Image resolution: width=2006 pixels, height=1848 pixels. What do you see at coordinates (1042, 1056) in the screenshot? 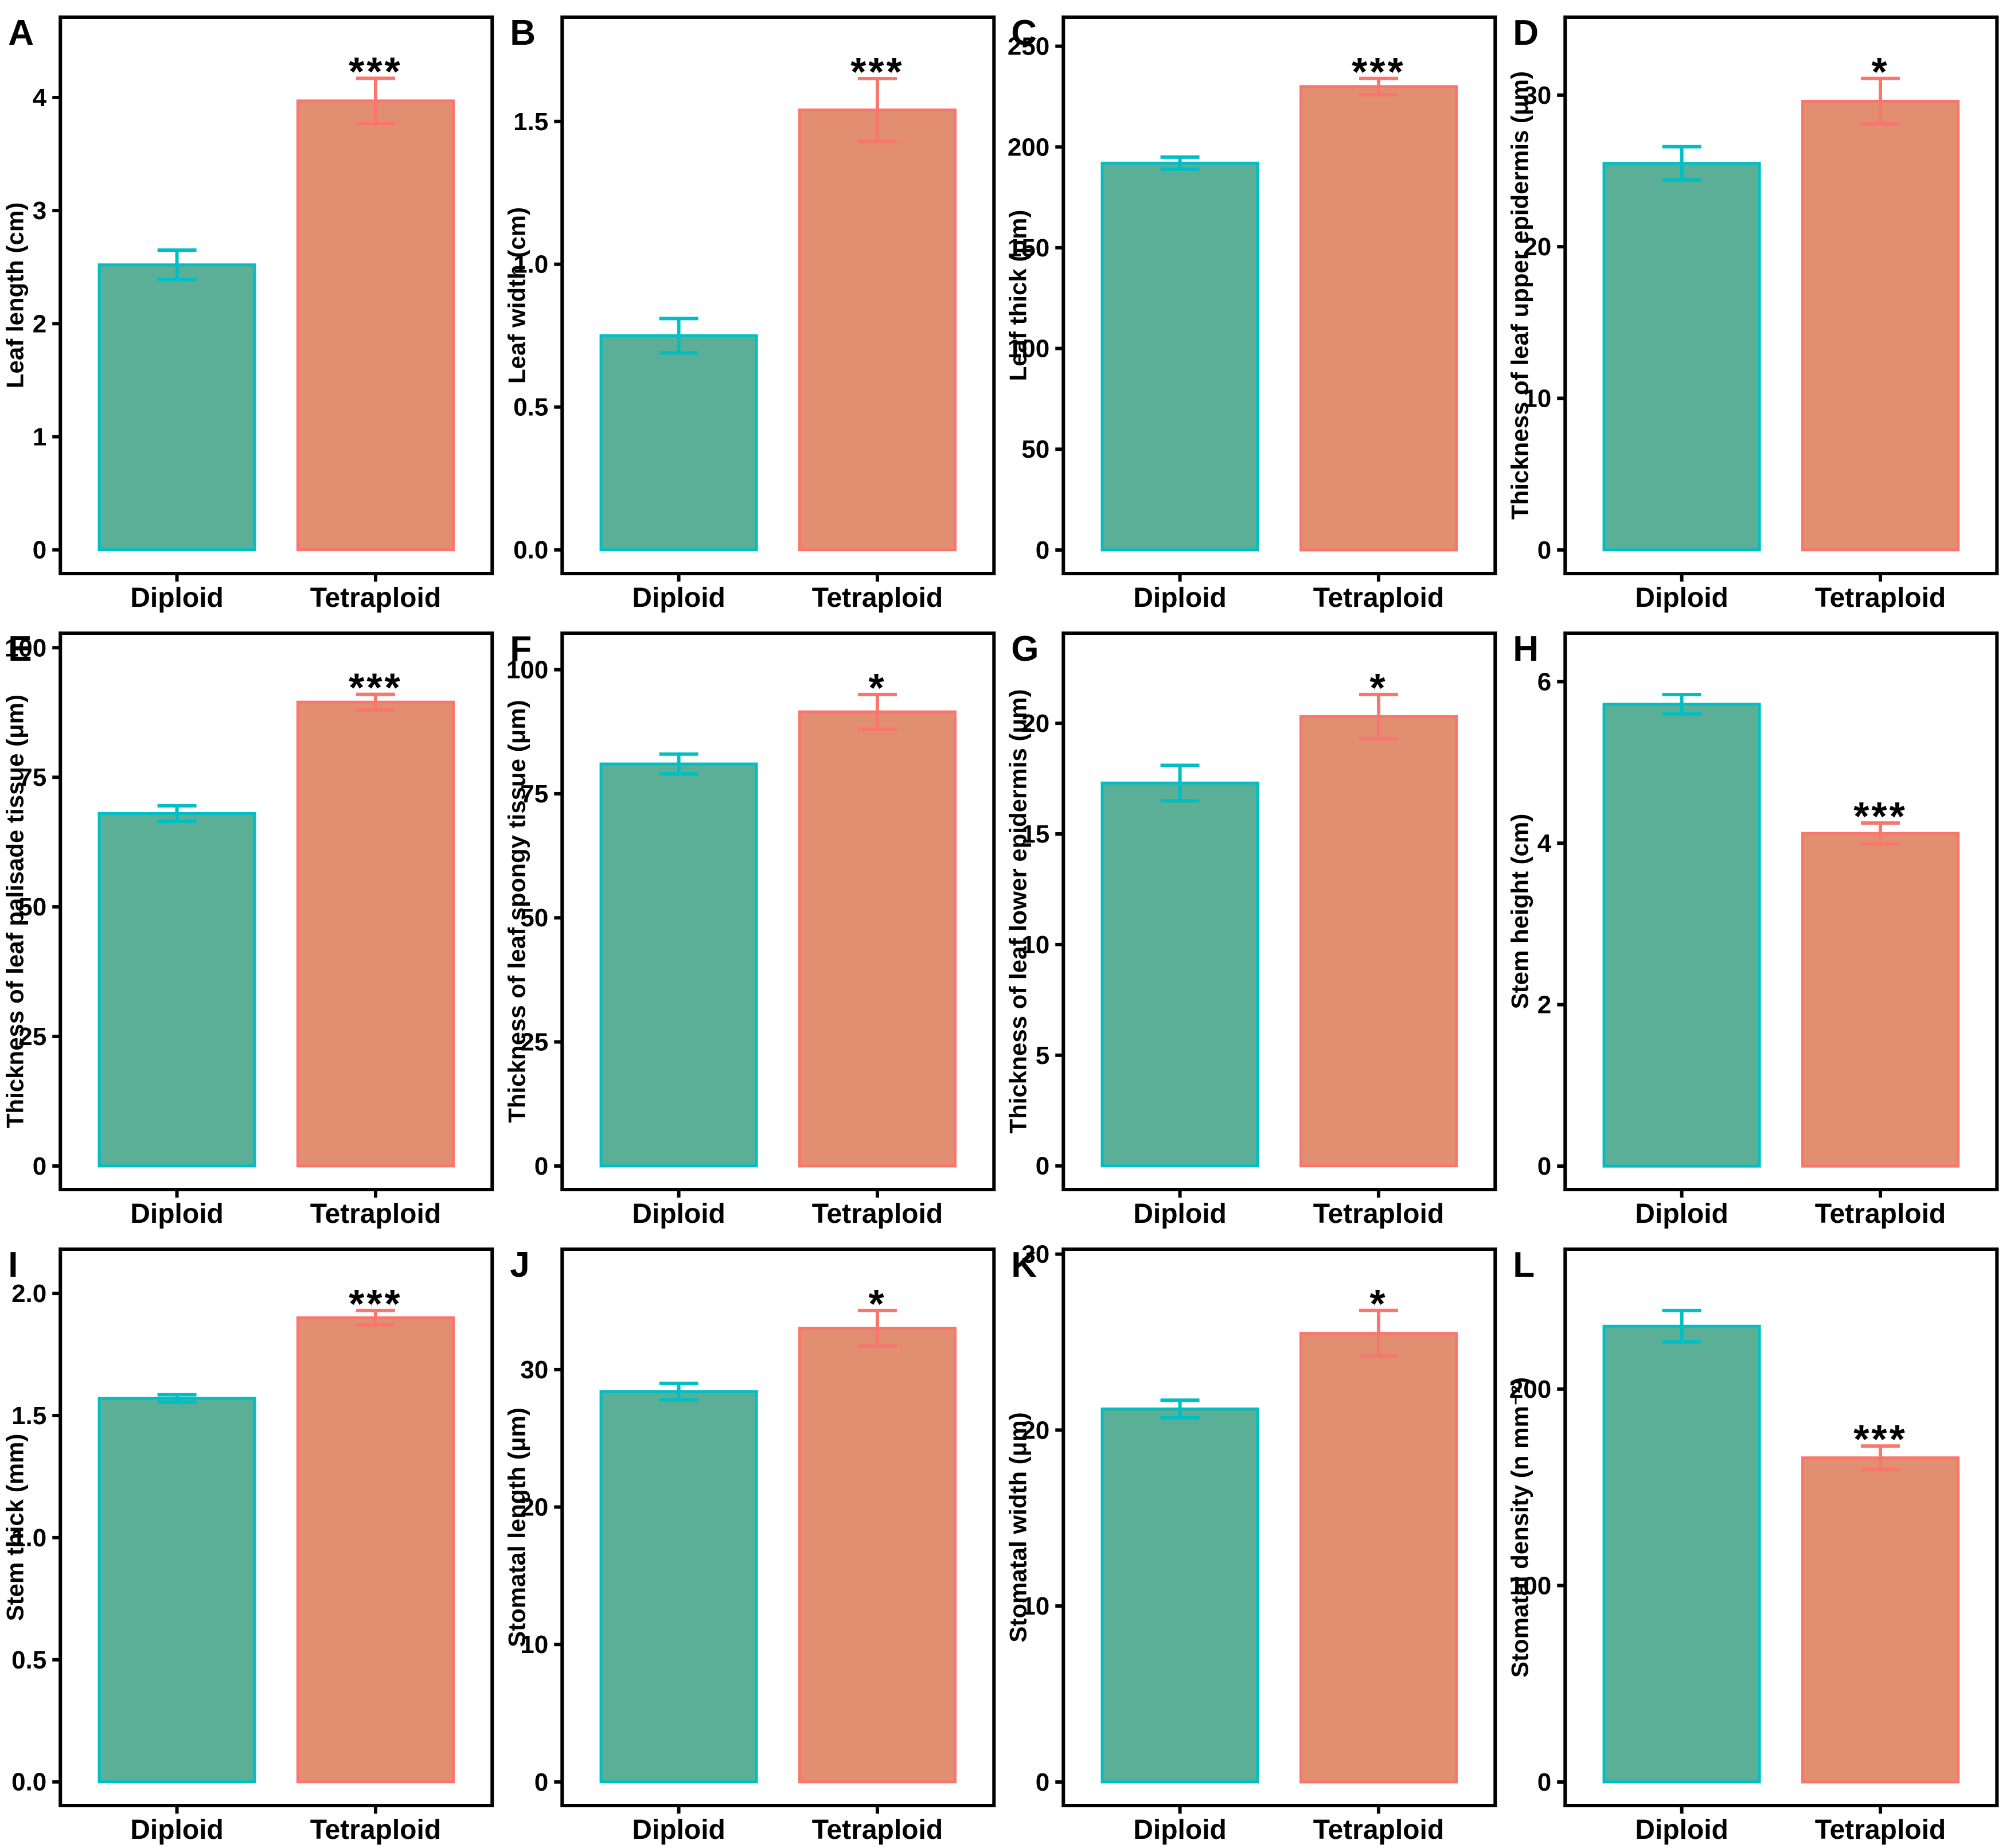
I see `y-tick-label: 5` at bounding box center [1042, 1056].